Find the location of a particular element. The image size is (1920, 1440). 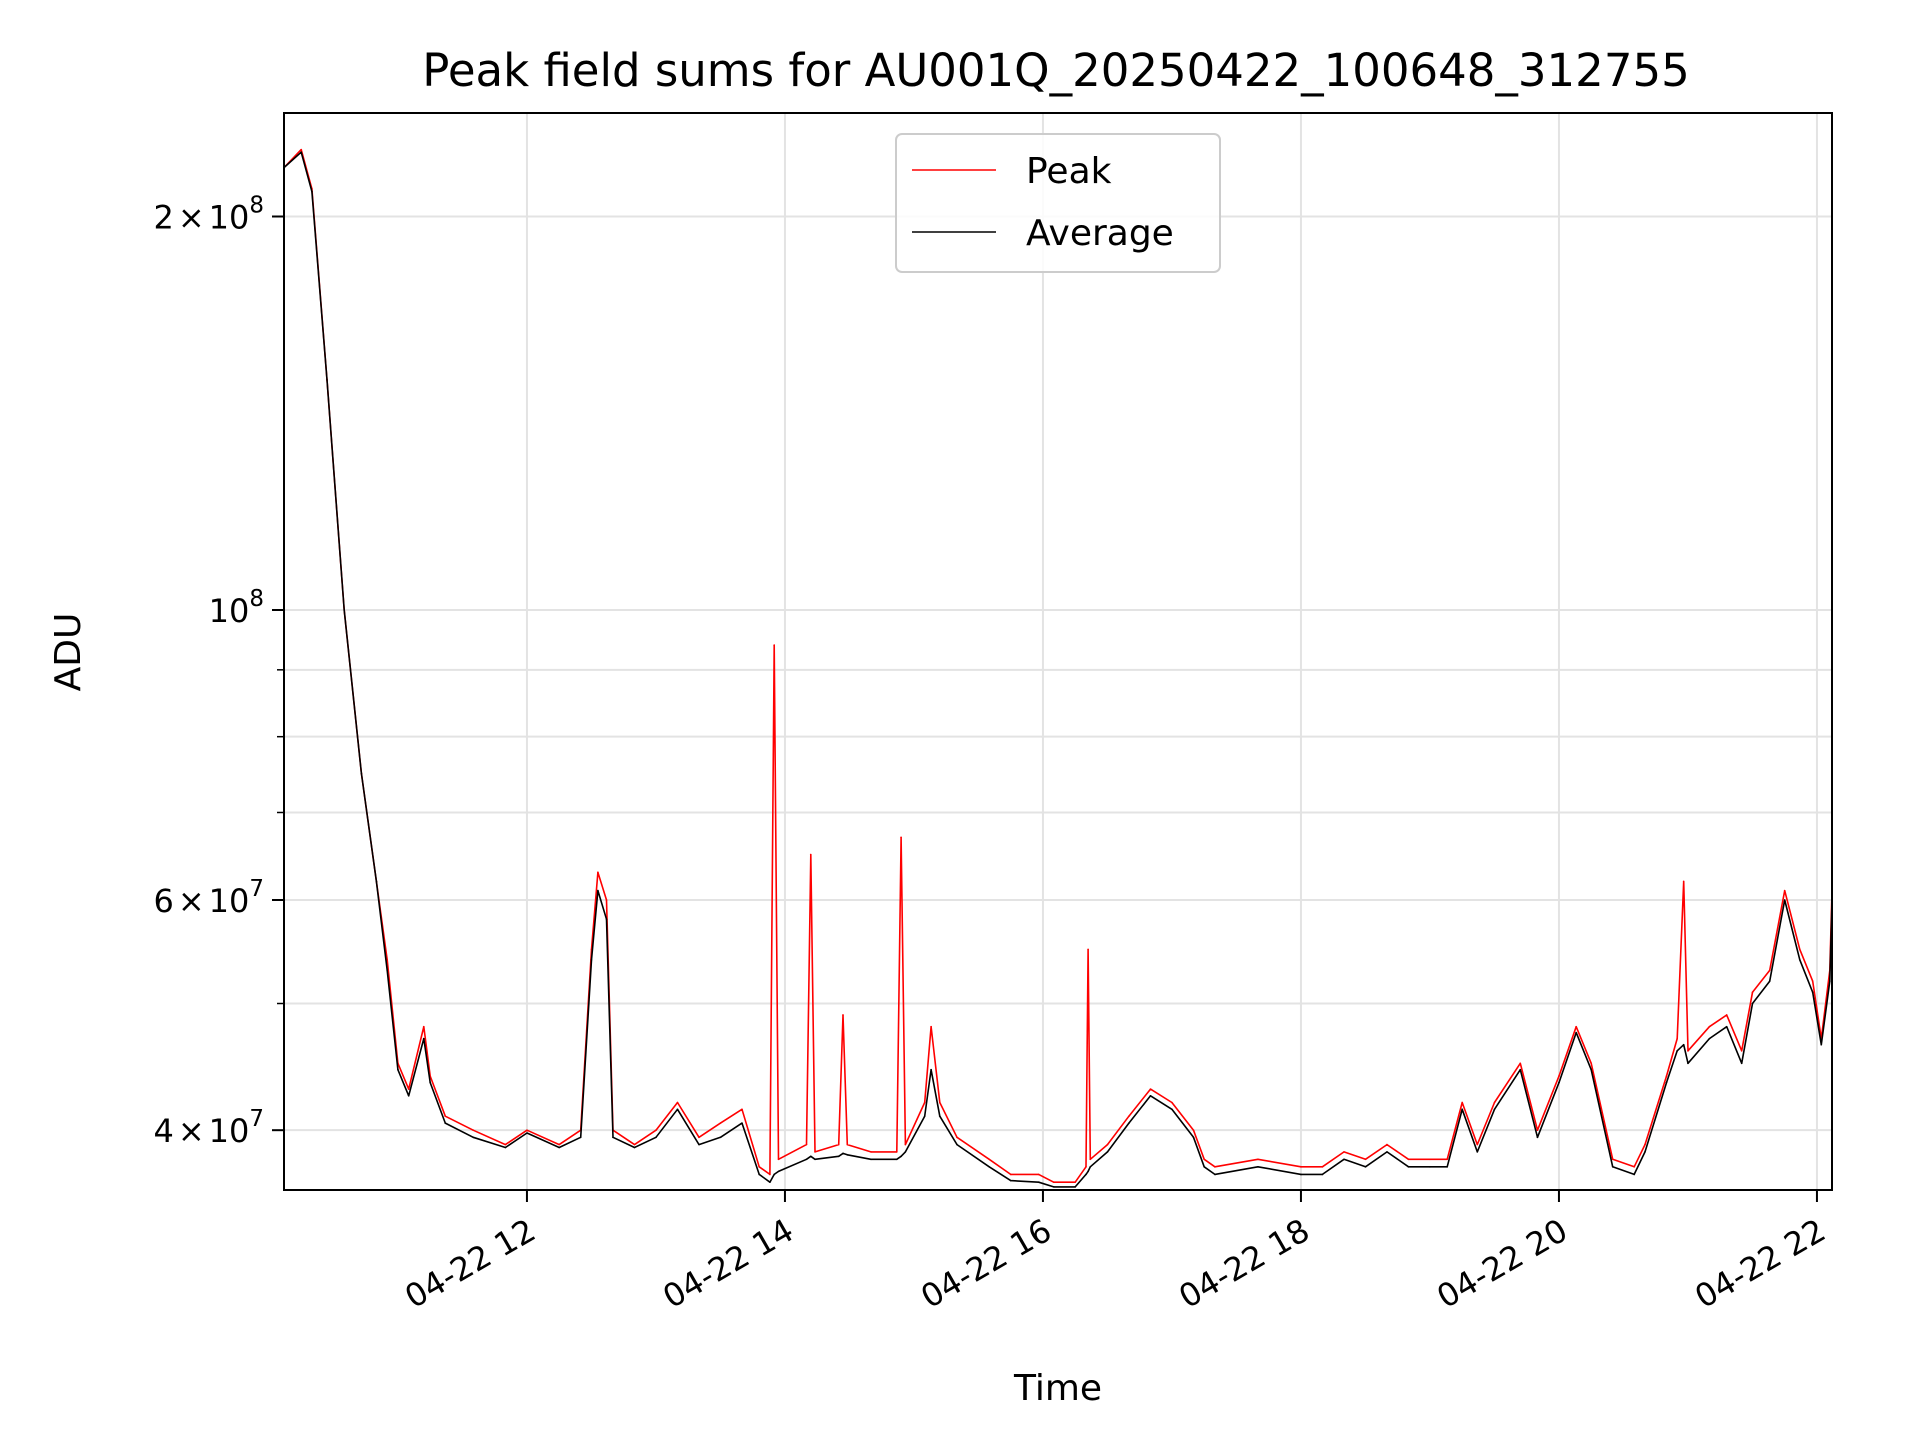

y-tick-label: 6 × 10⁷ is located at coordinates (208, 898).